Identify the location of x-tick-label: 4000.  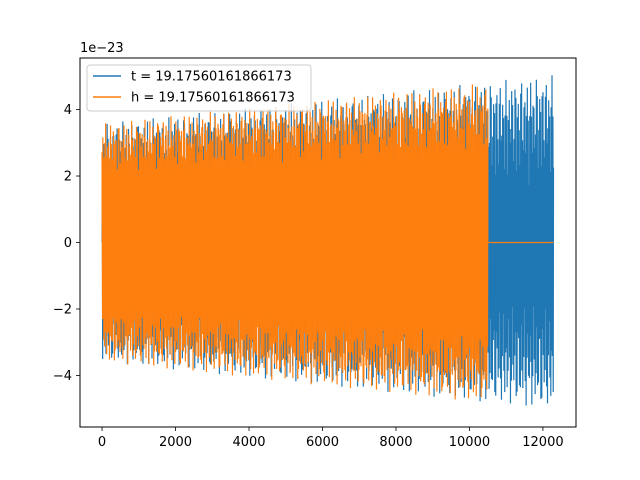
(248, 442).